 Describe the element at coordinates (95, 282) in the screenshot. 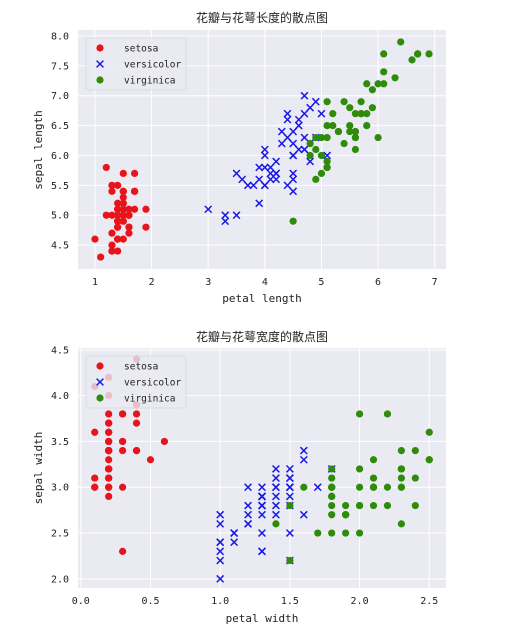

I see `x-tick-label-length: 1` at that location.